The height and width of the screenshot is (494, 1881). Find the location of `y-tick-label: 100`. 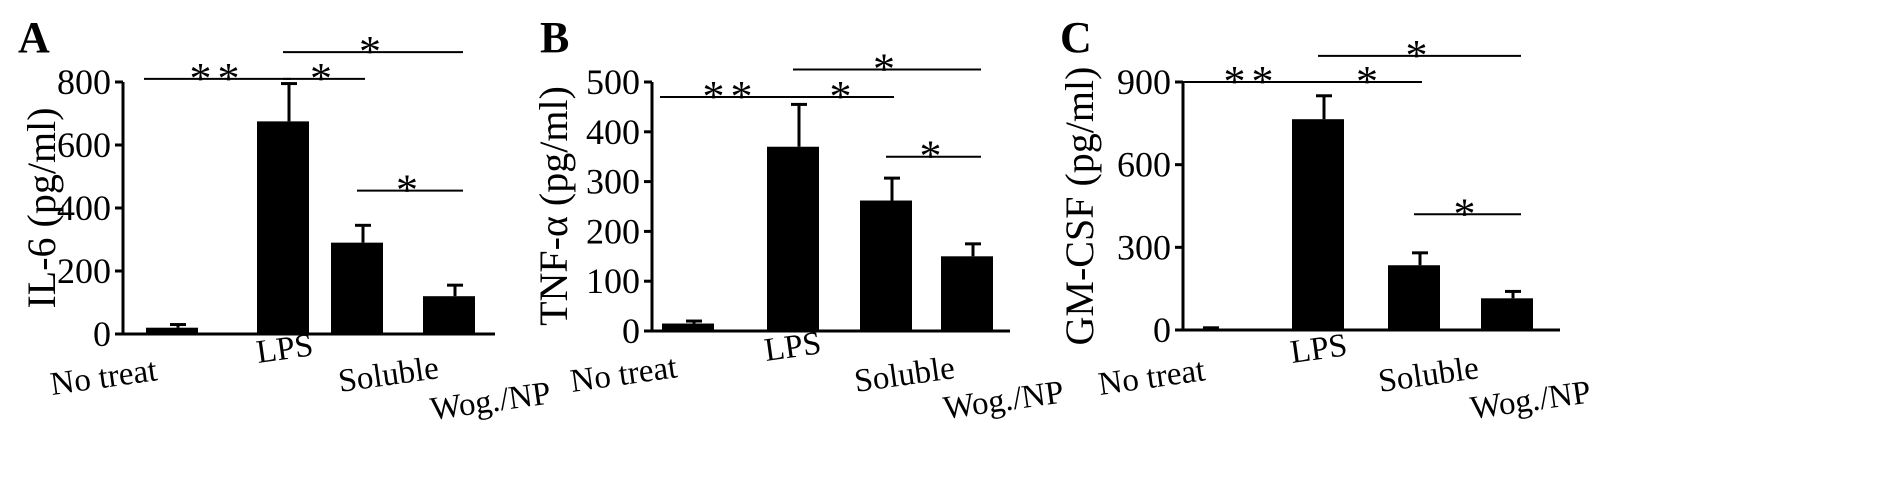

y-tick-label: 100 is located at coordinates (613, 281).